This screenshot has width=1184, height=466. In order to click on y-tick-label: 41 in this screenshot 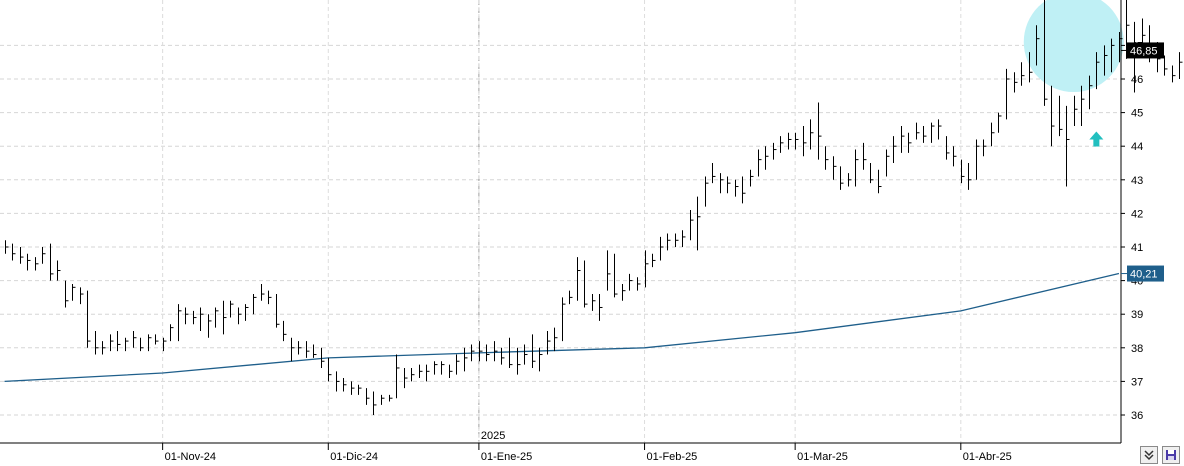, I will do `click(1137, 248)`.